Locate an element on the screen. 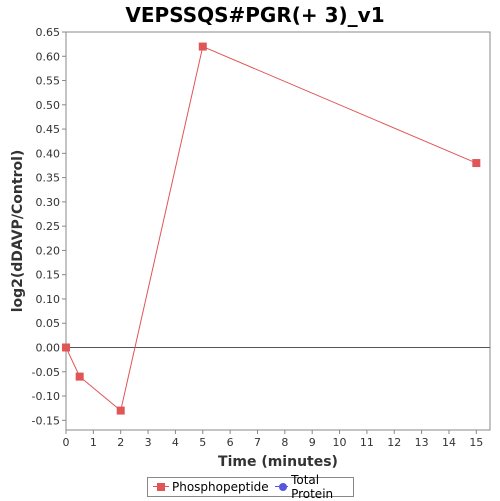  x-tick-label: 6 is located at coordinates (230, 442).